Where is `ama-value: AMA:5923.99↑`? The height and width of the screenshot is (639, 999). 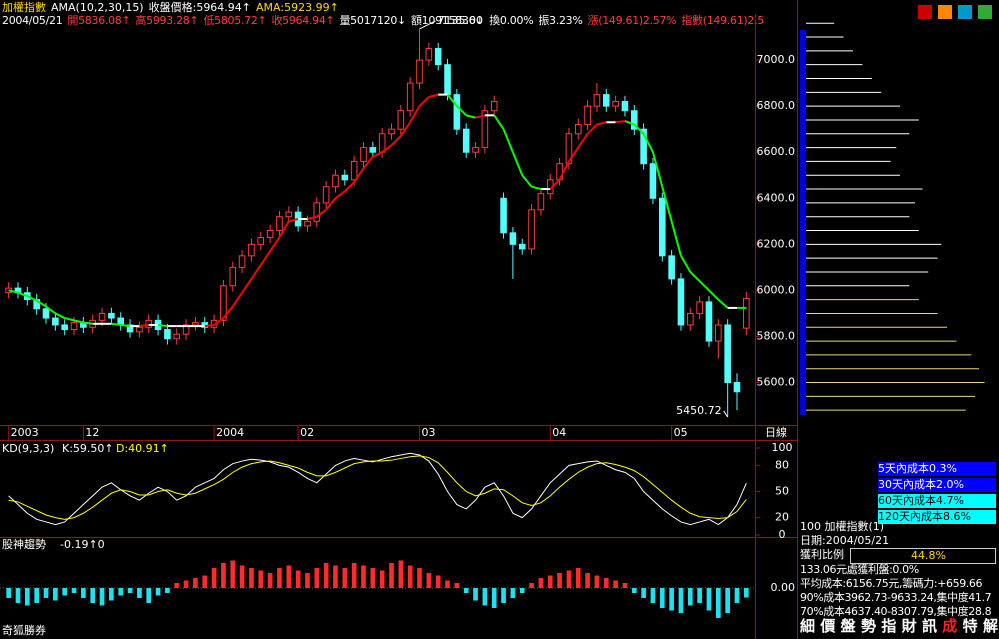 ama-value: AMA:5923.99↑ is located at coordinates (297, 7).